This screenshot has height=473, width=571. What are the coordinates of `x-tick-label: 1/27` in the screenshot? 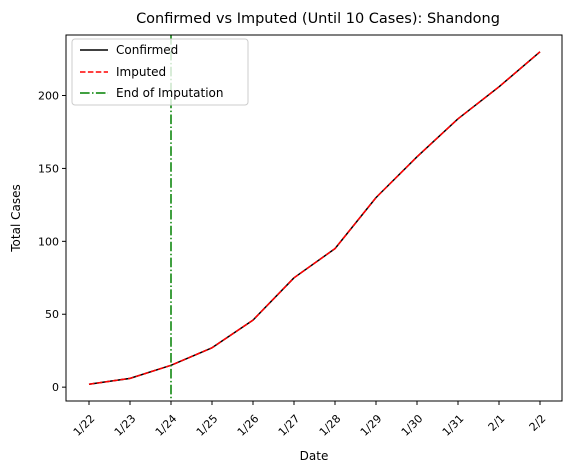 It's located at (289, 425).